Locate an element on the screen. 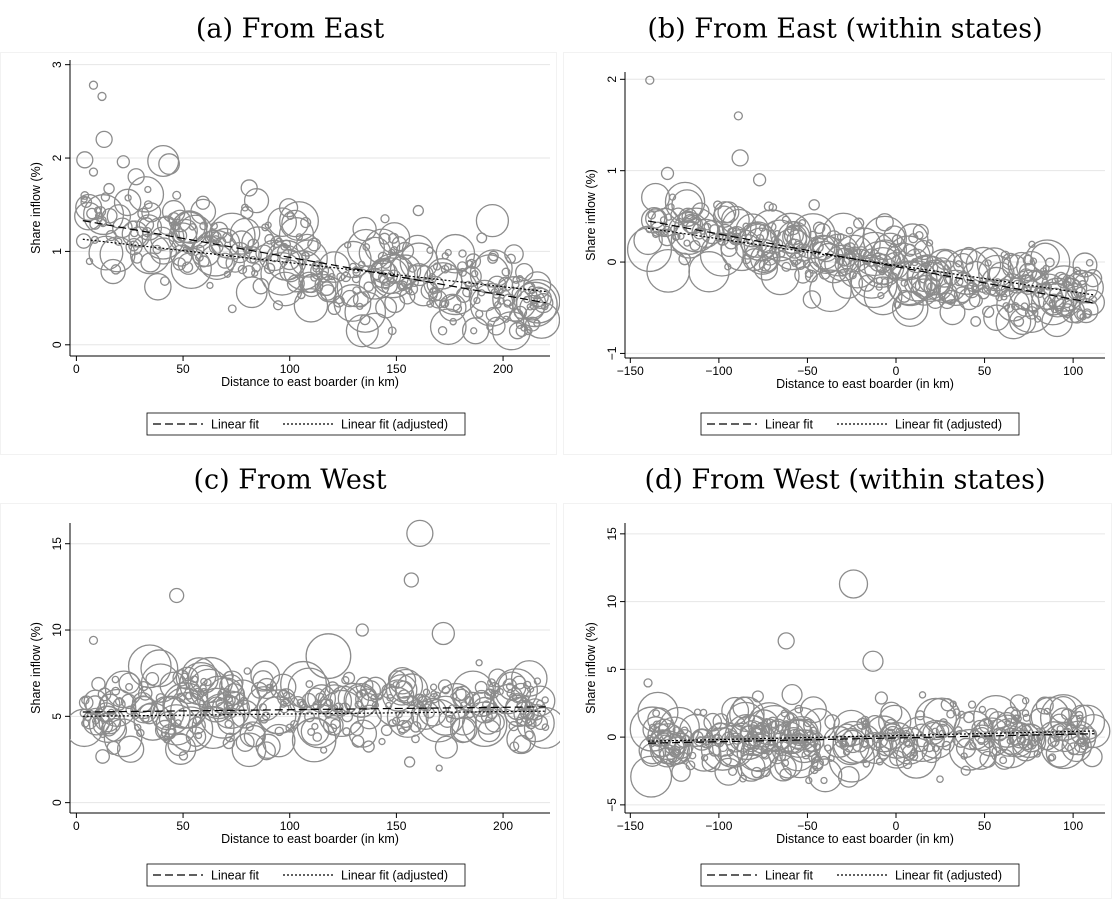  x-tick-label: 0 is located at coordinates (896, 371).